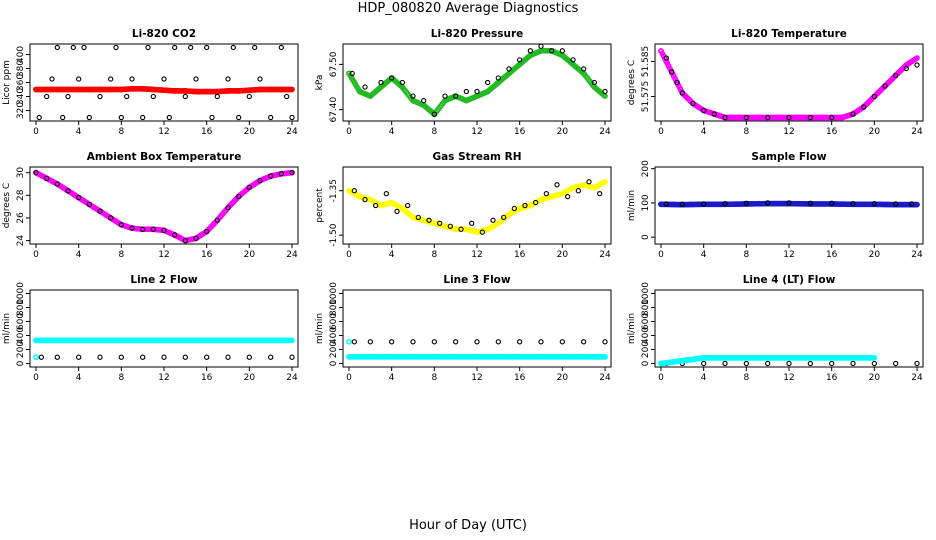  I want to click on y-axis-label: kPa, so click(320, 83).